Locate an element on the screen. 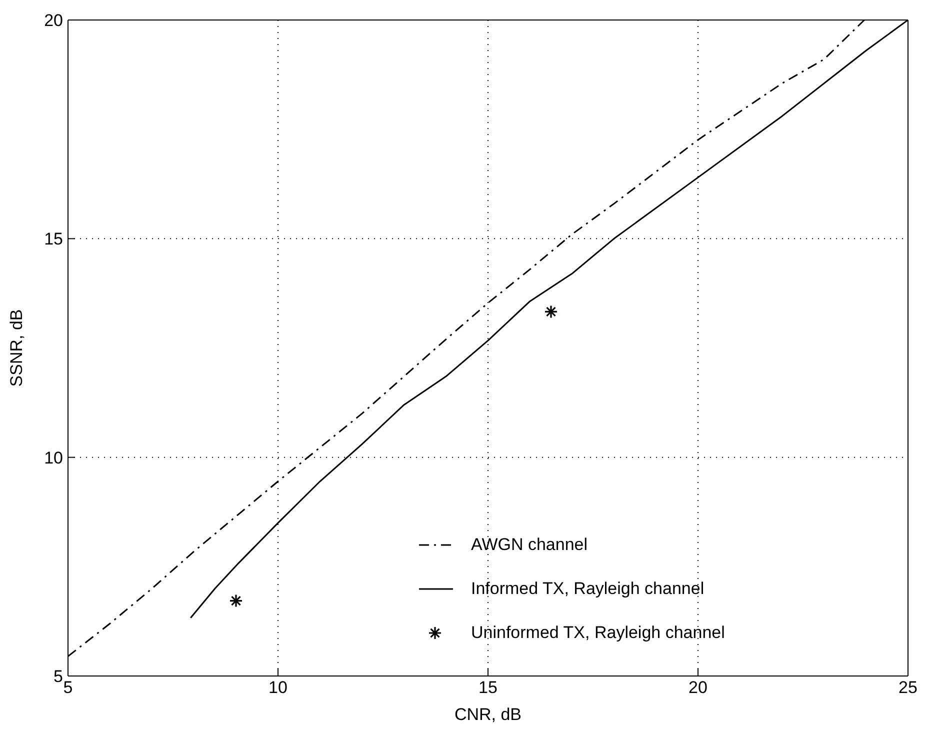 This screenshot has height=736, width=927. x-tick-label: 10 is located at coordinates (278, 688).